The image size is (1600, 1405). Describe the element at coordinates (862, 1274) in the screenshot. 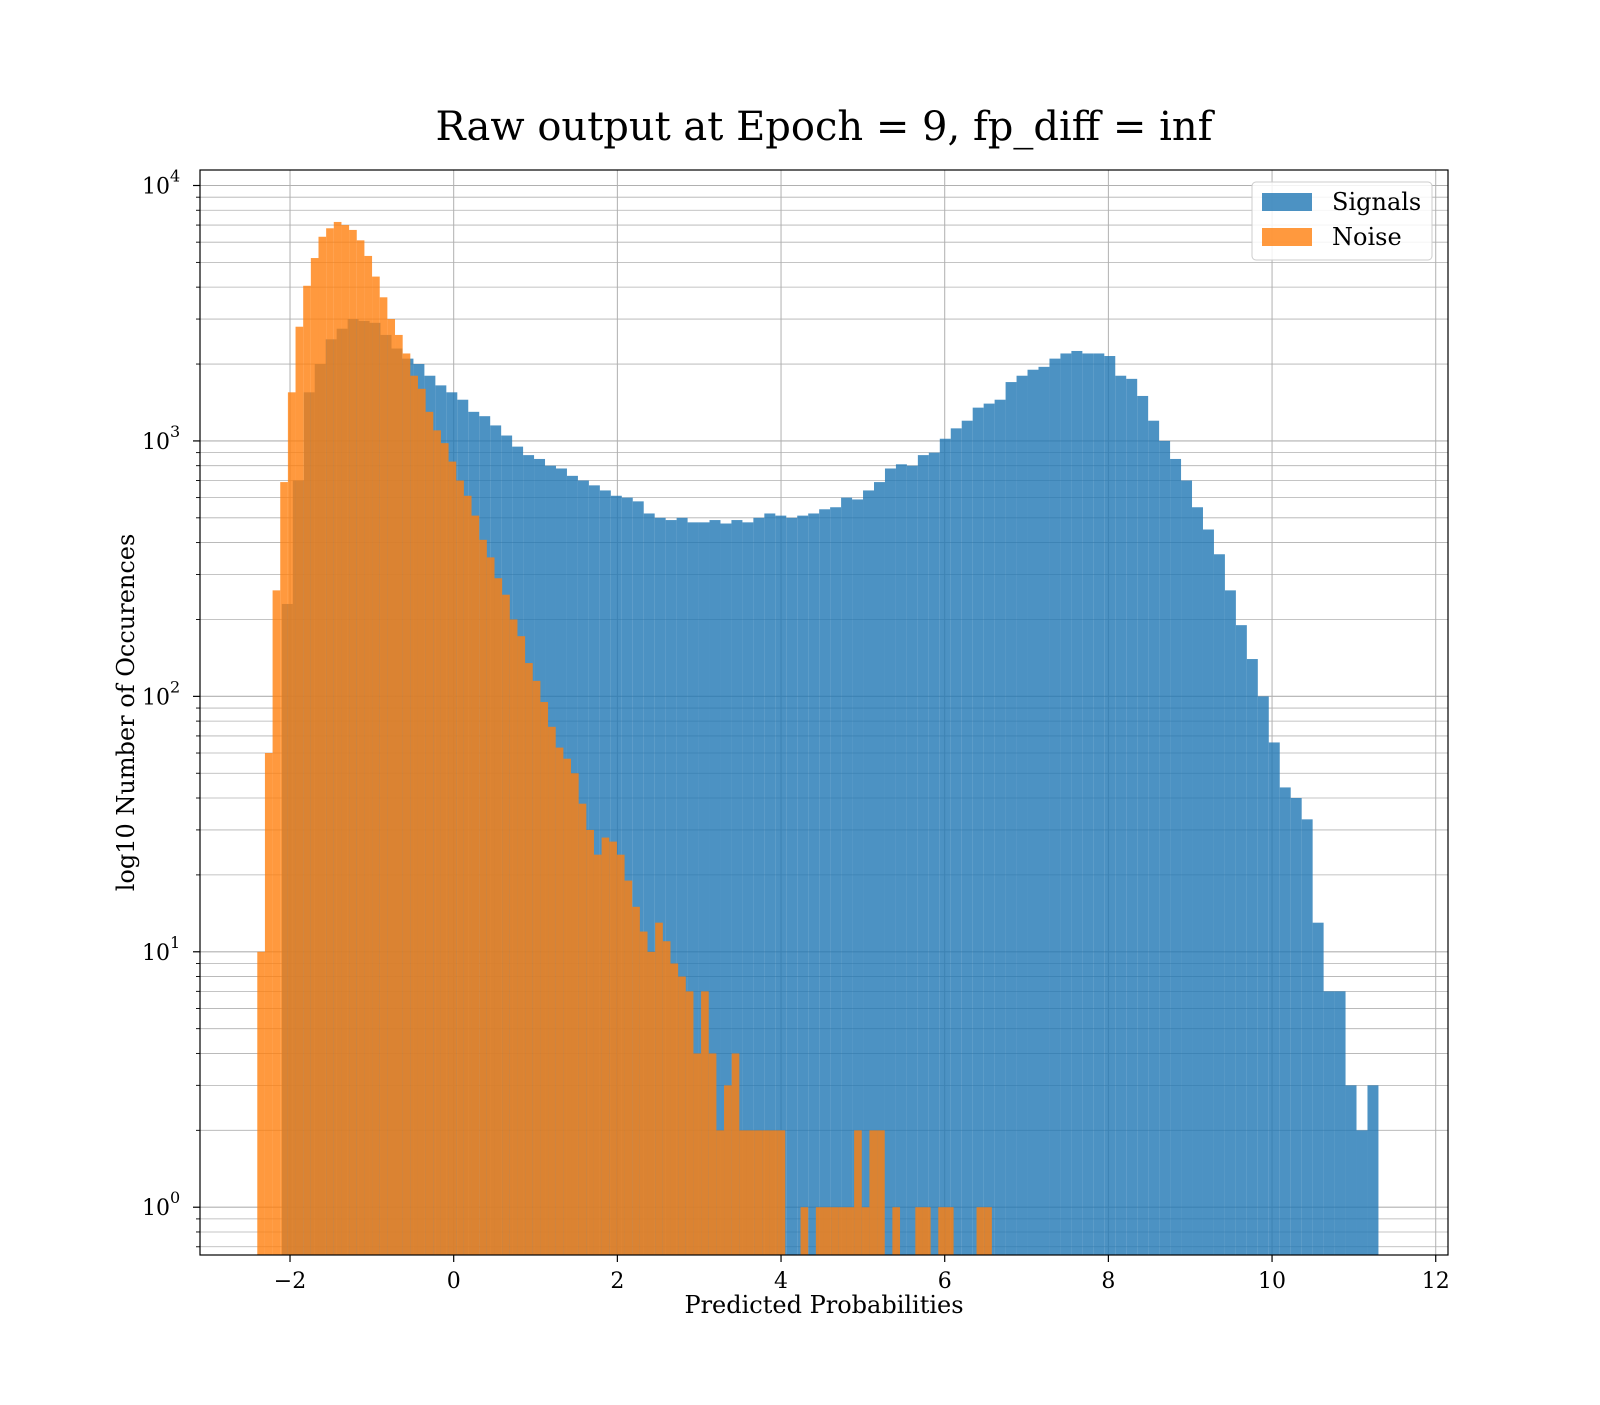

I see `x-axis-ticks: −2 0 2 4 6 8 10 12` at that location.